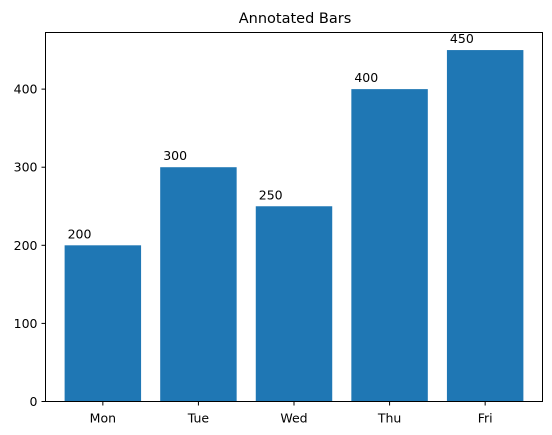  I want to click on chart-title: Annotated Bars, so click(295, 19).